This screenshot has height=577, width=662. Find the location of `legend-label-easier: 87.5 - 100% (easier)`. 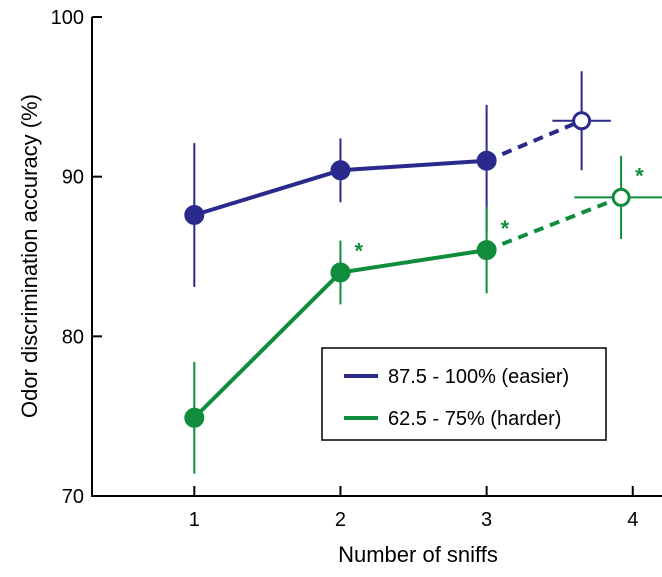

legend-label-easier: 87.5 - 100% (easier) is located at coordinates (478, 377).